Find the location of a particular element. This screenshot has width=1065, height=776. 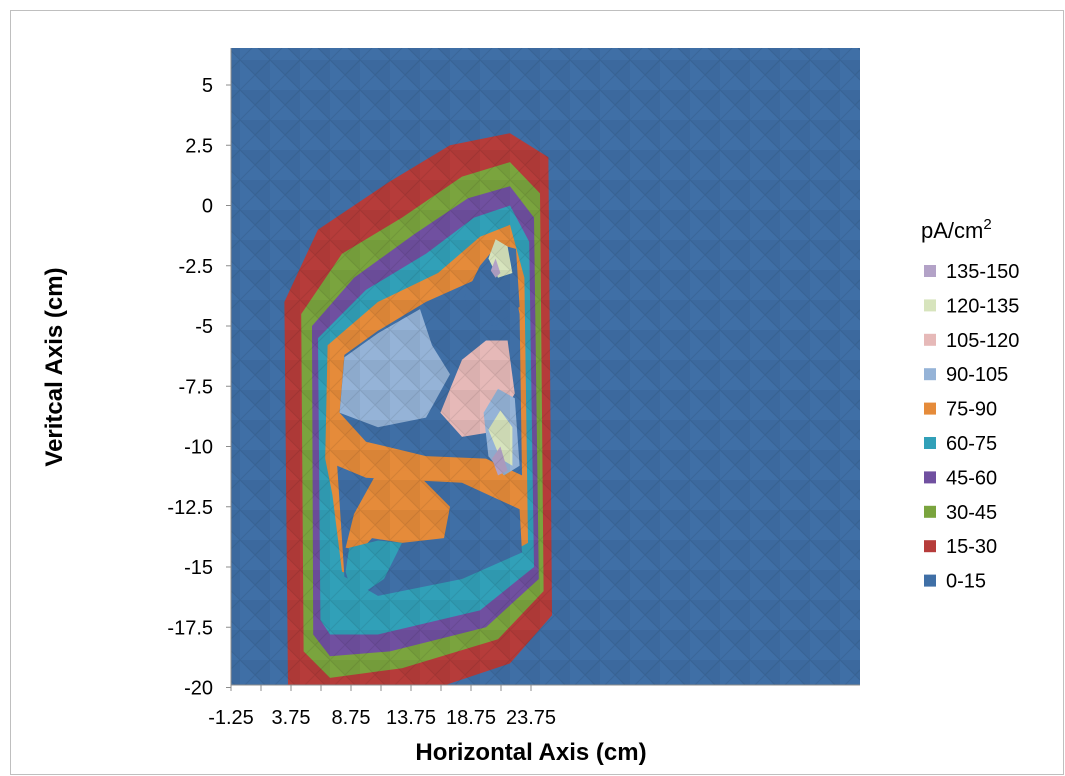

legend-label-0-15: 0-15 is located at coordinates (966, 582).